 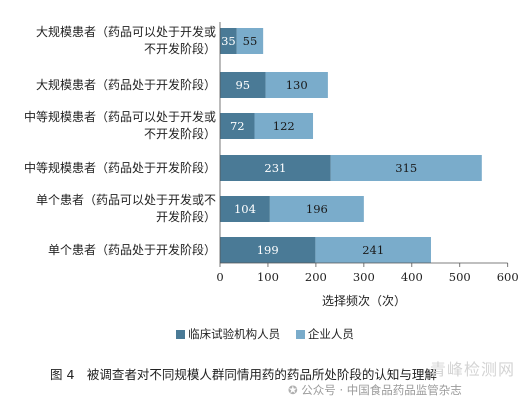 I want to click on bar-value-enterprise-2: 122, so click(x=284, y=126).